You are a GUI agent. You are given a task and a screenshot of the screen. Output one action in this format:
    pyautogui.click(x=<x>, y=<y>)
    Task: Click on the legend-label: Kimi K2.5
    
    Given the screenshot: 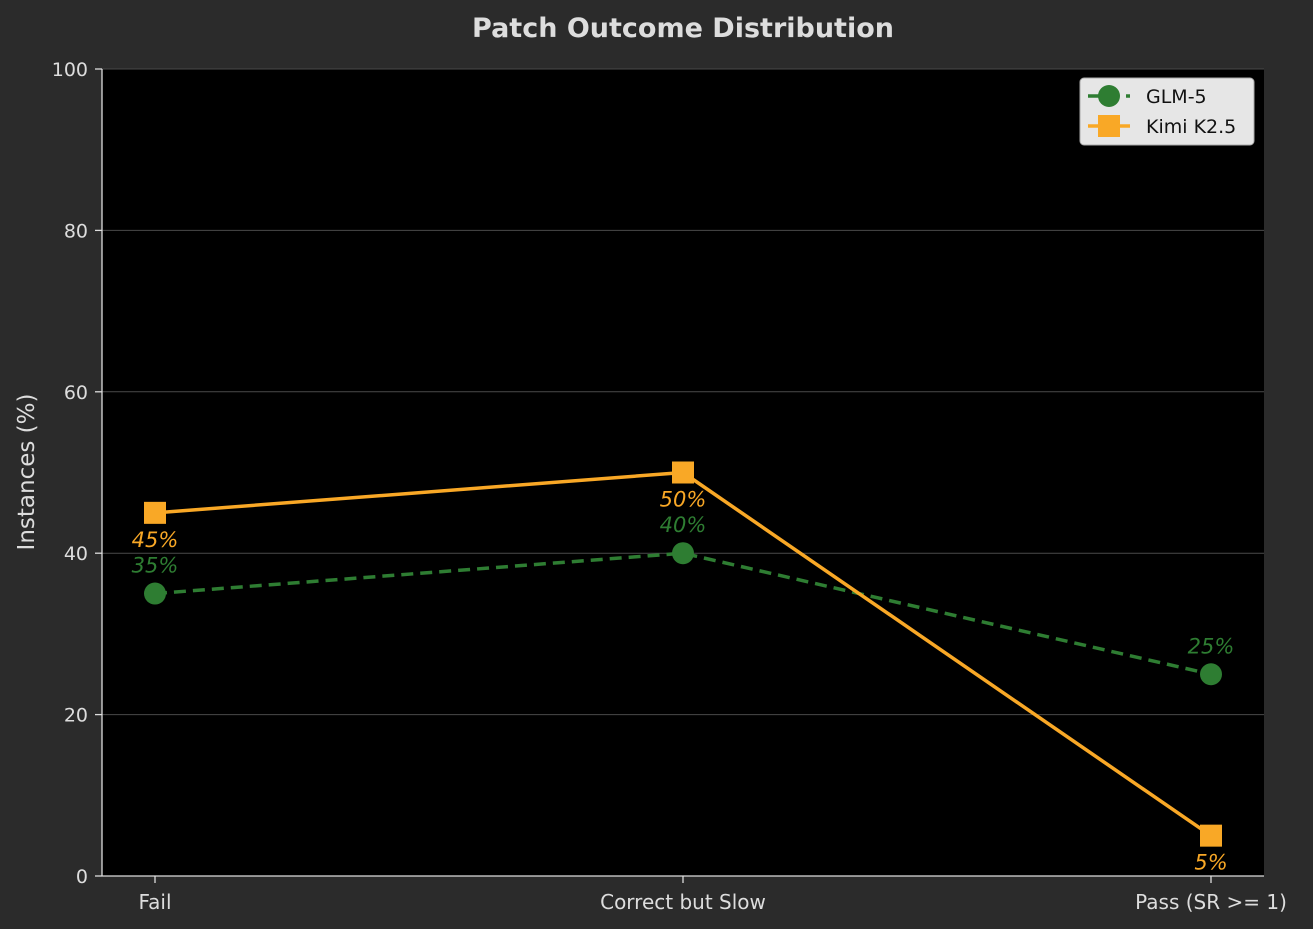 What is the action you would take?
    pyautogui.click(x=1191, y=127)
    